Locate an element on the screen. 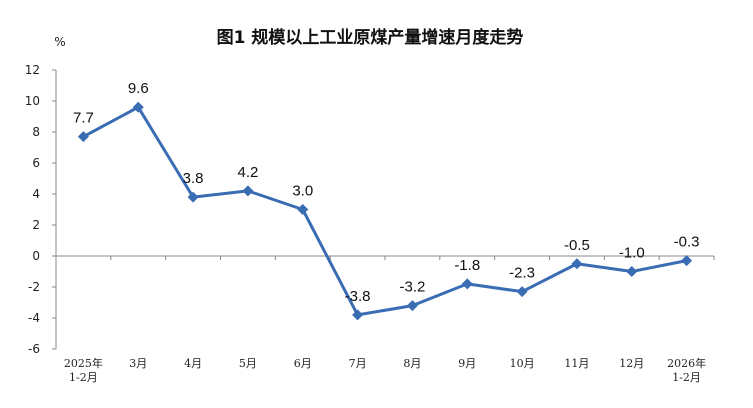 Image resolution: width=753 pixels, height=408 pixels. x-tick-label: 12月 is located at coordinates (631, 363).